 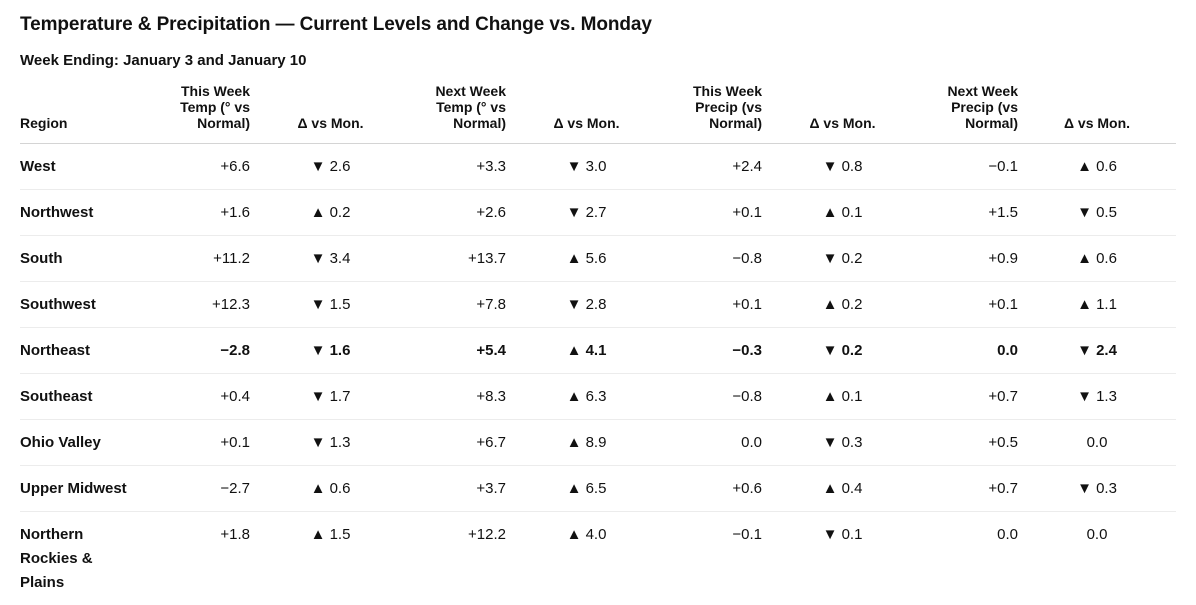 What do you see at coordinates (1097, 351) in the screenshot?
I see `delta-cell: ▼ 2.4` at bounding box center [1097, 351].